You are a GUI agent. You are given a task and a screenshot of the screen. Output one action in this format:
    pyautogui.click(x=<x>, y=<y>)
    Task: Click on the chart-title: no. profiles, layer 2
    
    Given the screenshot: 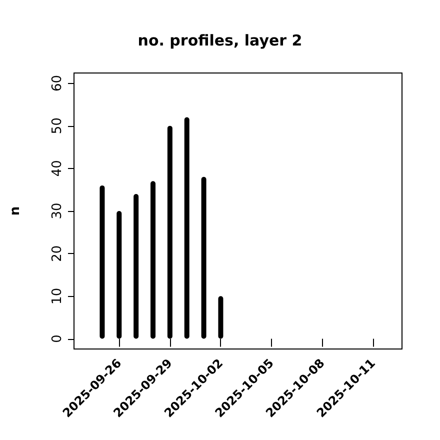 What is the action you would take?
    pyautogui.click(x=220, y=41)
    